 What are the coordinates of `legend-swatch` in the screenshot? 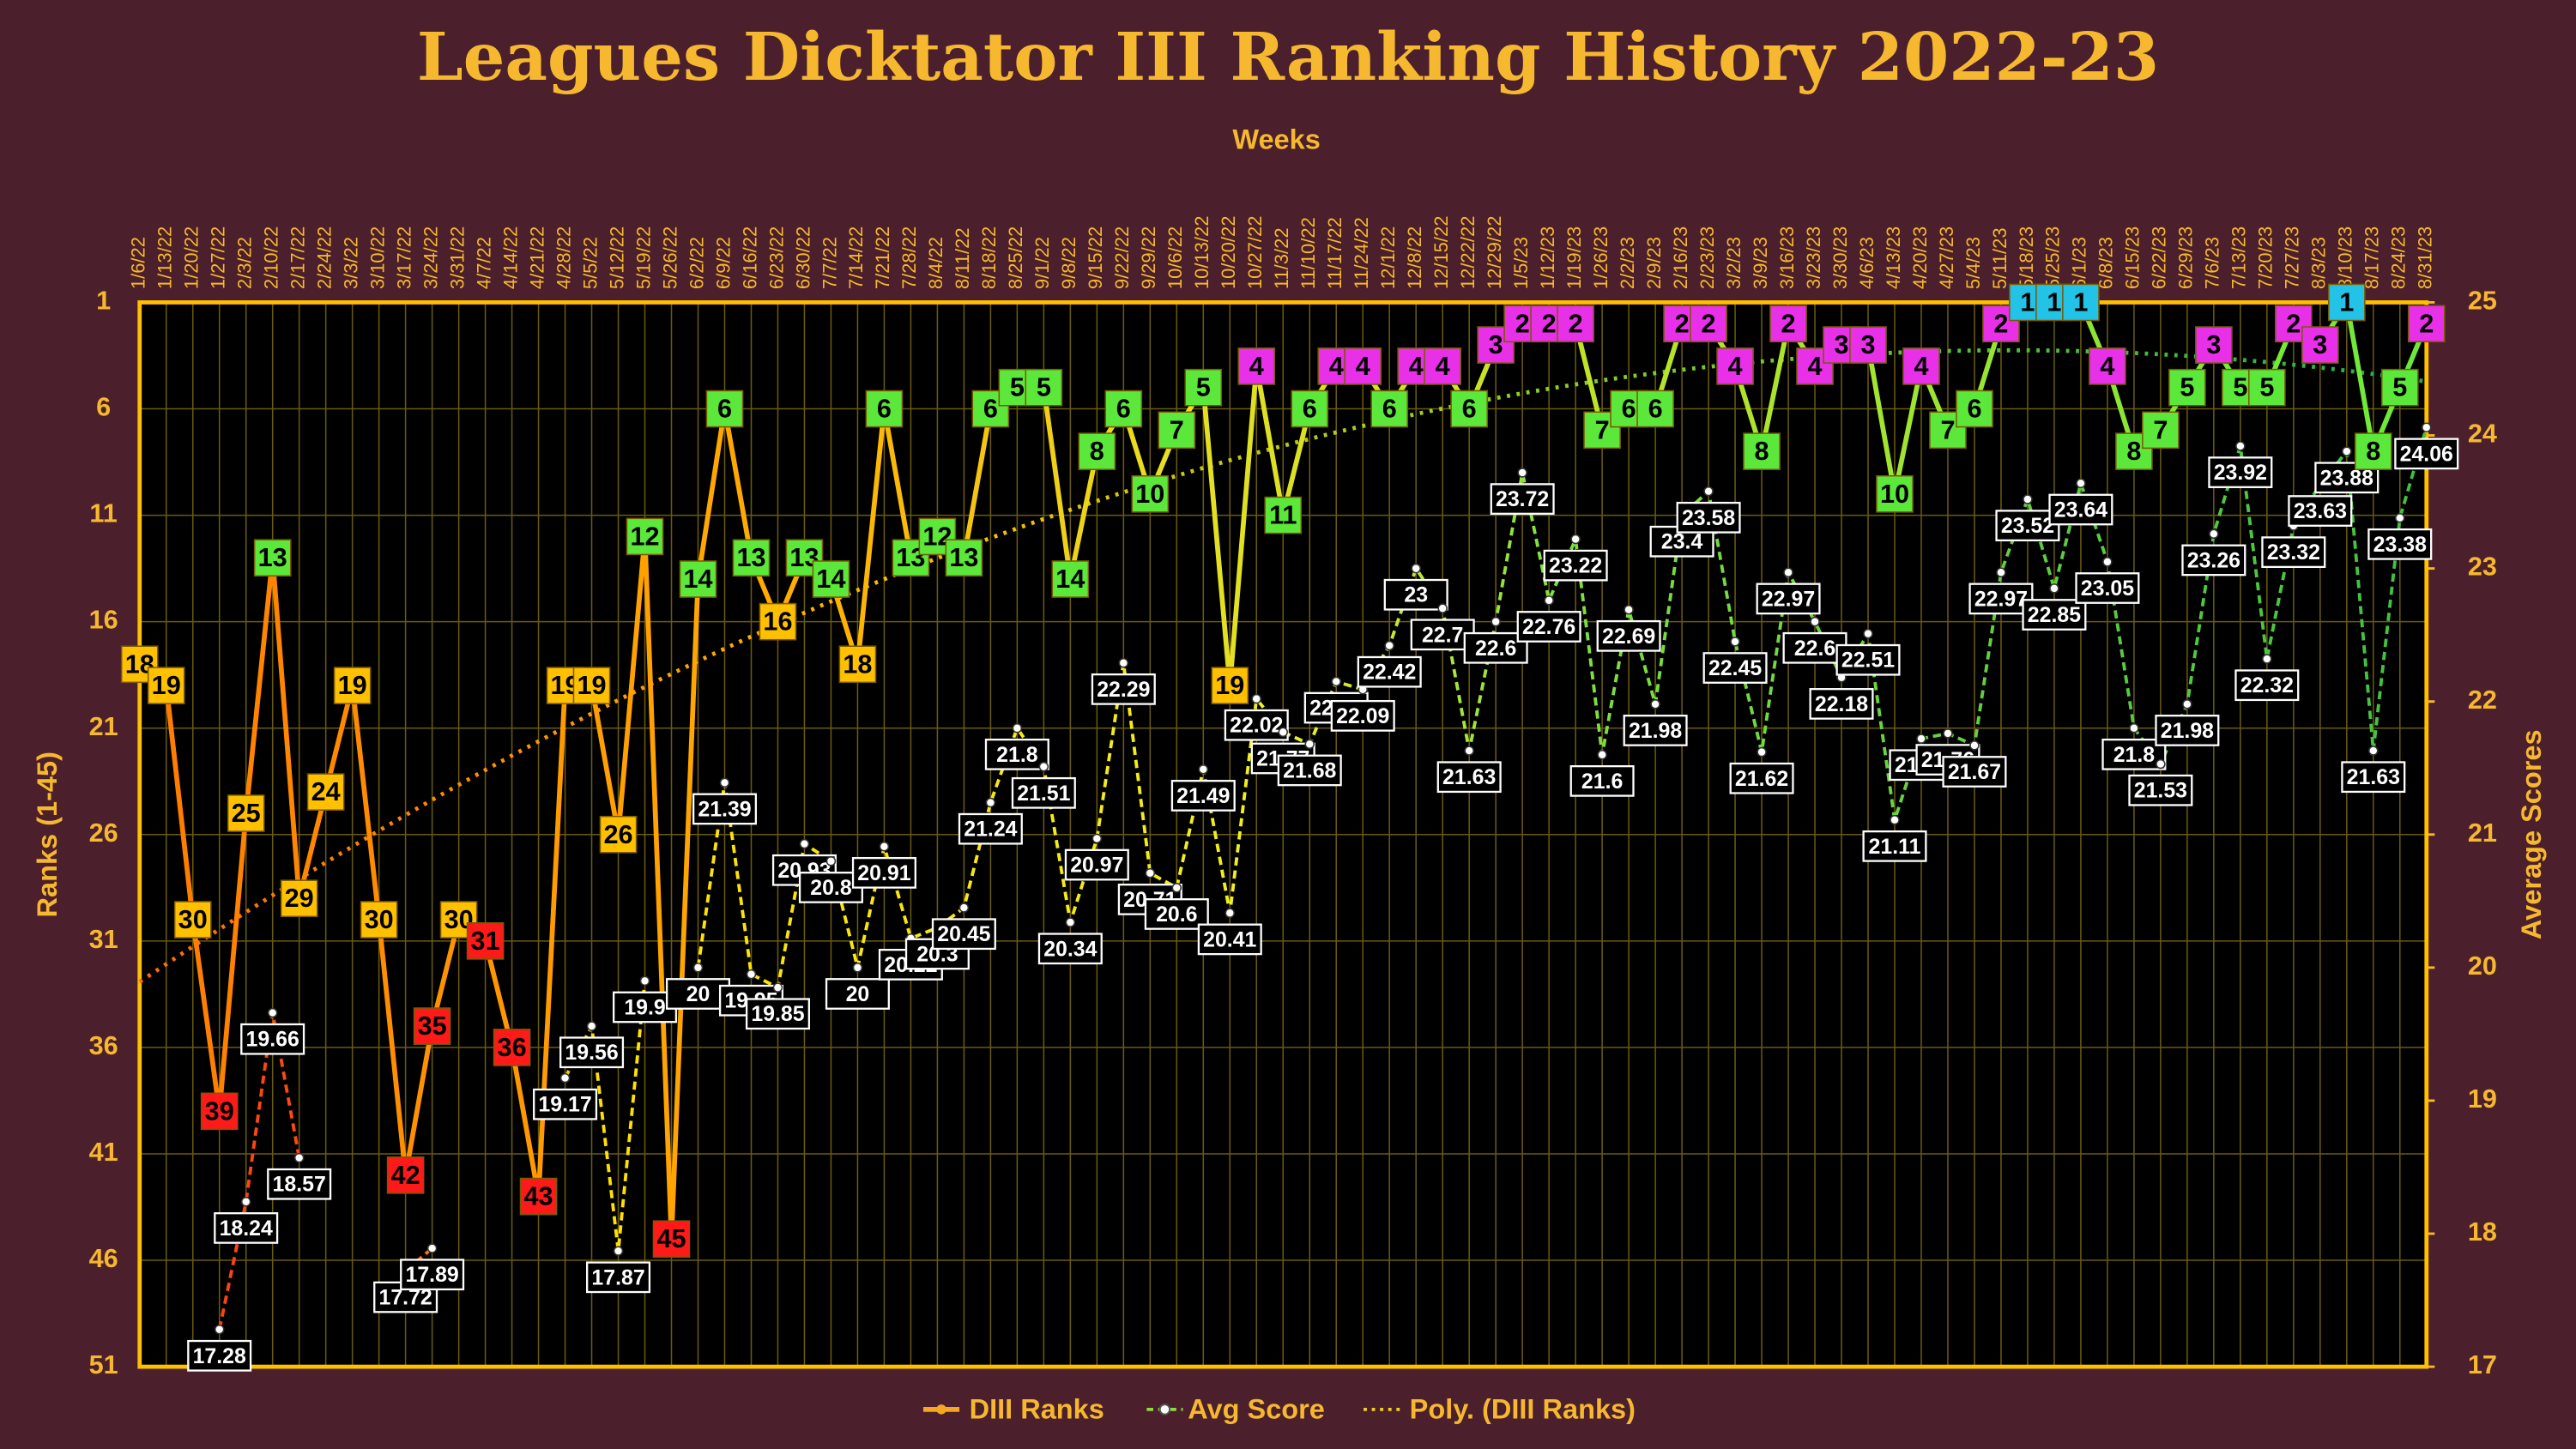 It's located at (1164, 1410).